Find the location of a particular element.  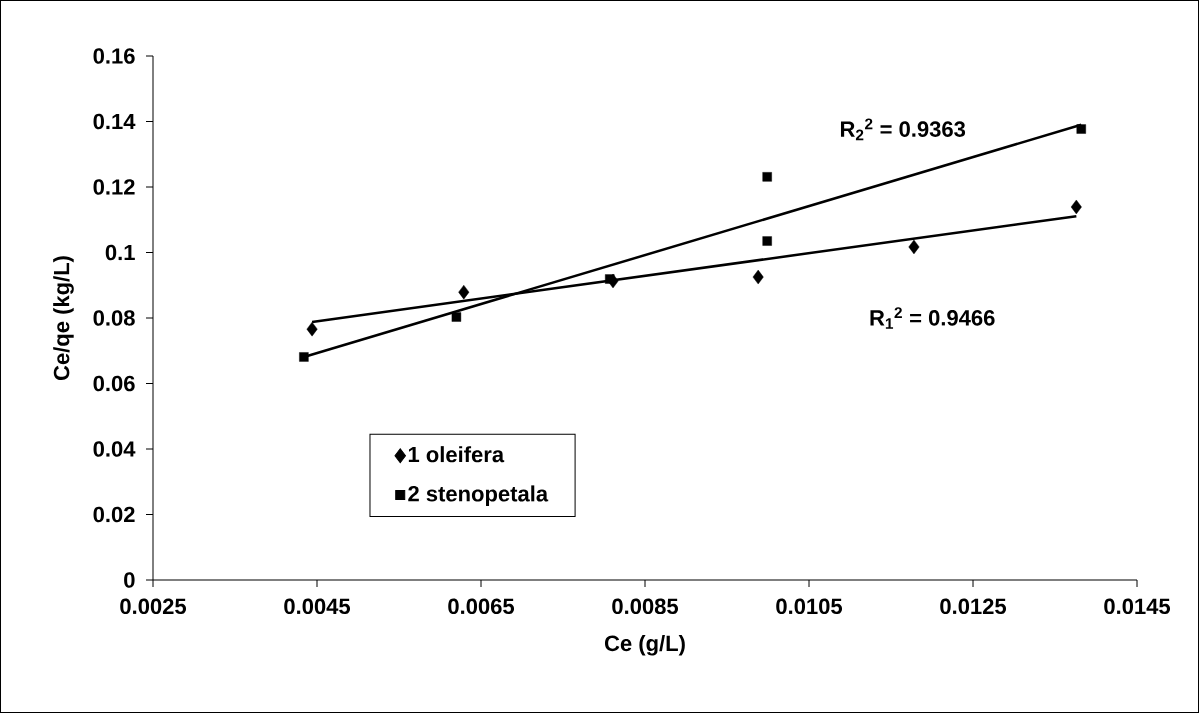

x-tick-label: 0.0085 is located at coordinates (645, 606).